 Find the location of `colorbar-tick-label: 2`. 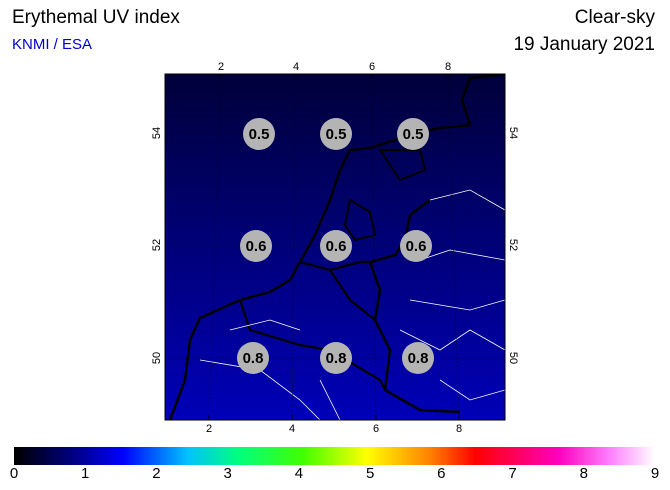

colorbar-tick-label: 2 is located at coordinates (156, 473).